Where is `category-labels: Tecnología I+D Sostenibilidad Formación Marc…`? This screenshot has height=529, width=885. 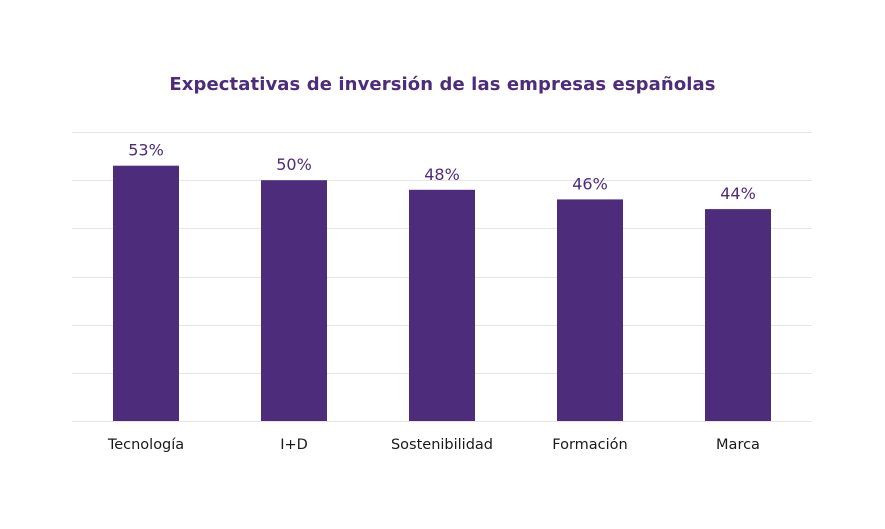 category-labels: Tecnología I+D Sostenibilidad Formación Marc… is located at coordinates (433, 445).